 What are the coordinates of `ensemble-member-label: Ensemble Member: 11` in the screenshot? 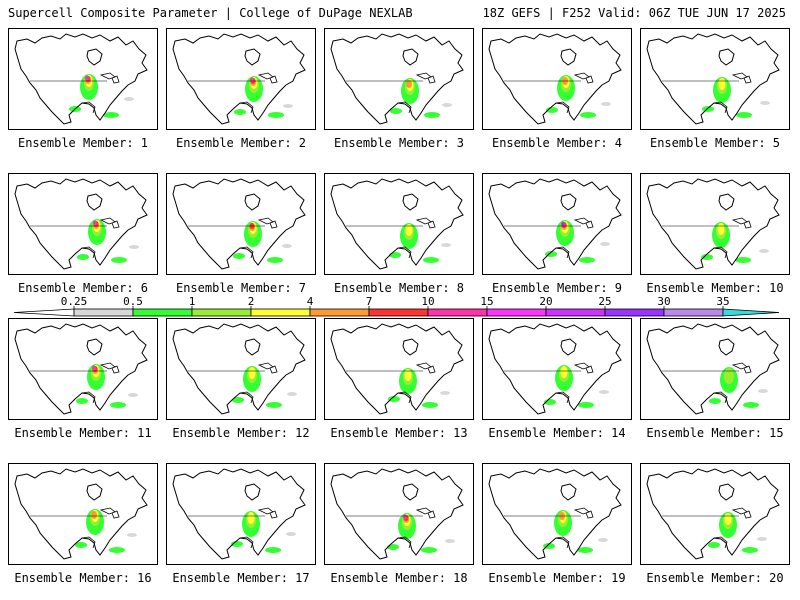 It's located at (83, 433).